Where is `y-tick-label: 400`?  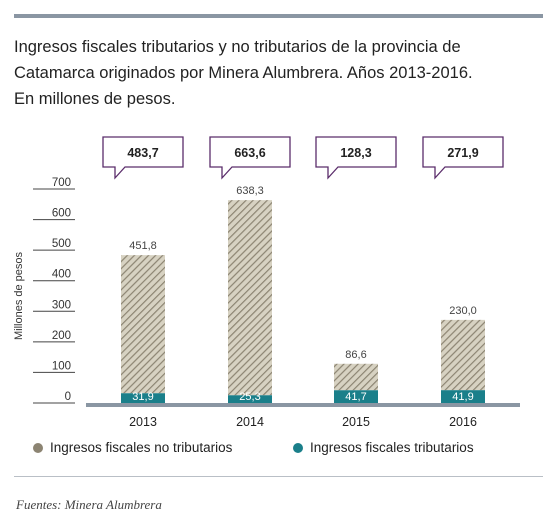
y-tick-label: 400 is located at coordinates (61, 275).